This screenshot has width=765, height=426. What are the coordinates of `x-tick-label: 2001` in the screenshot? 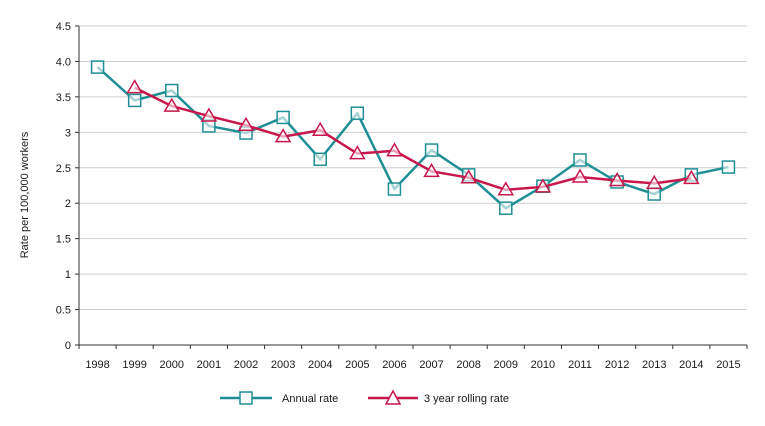 It's located at (209, 365).